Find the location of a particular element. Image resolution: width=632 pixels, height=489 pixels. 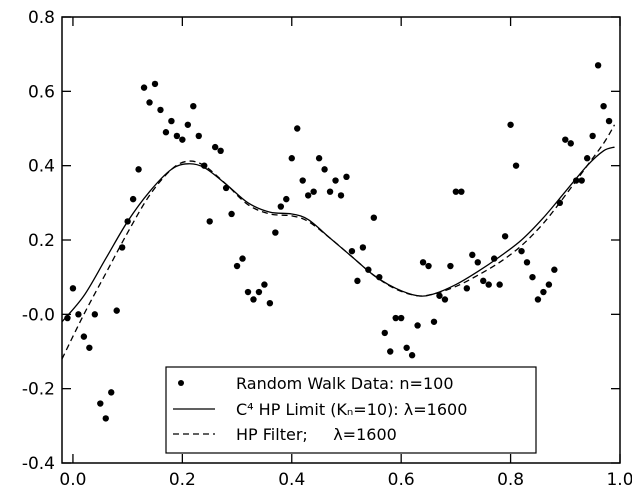

x-tick-label: 0.8 is located at coordinates (510, 479).